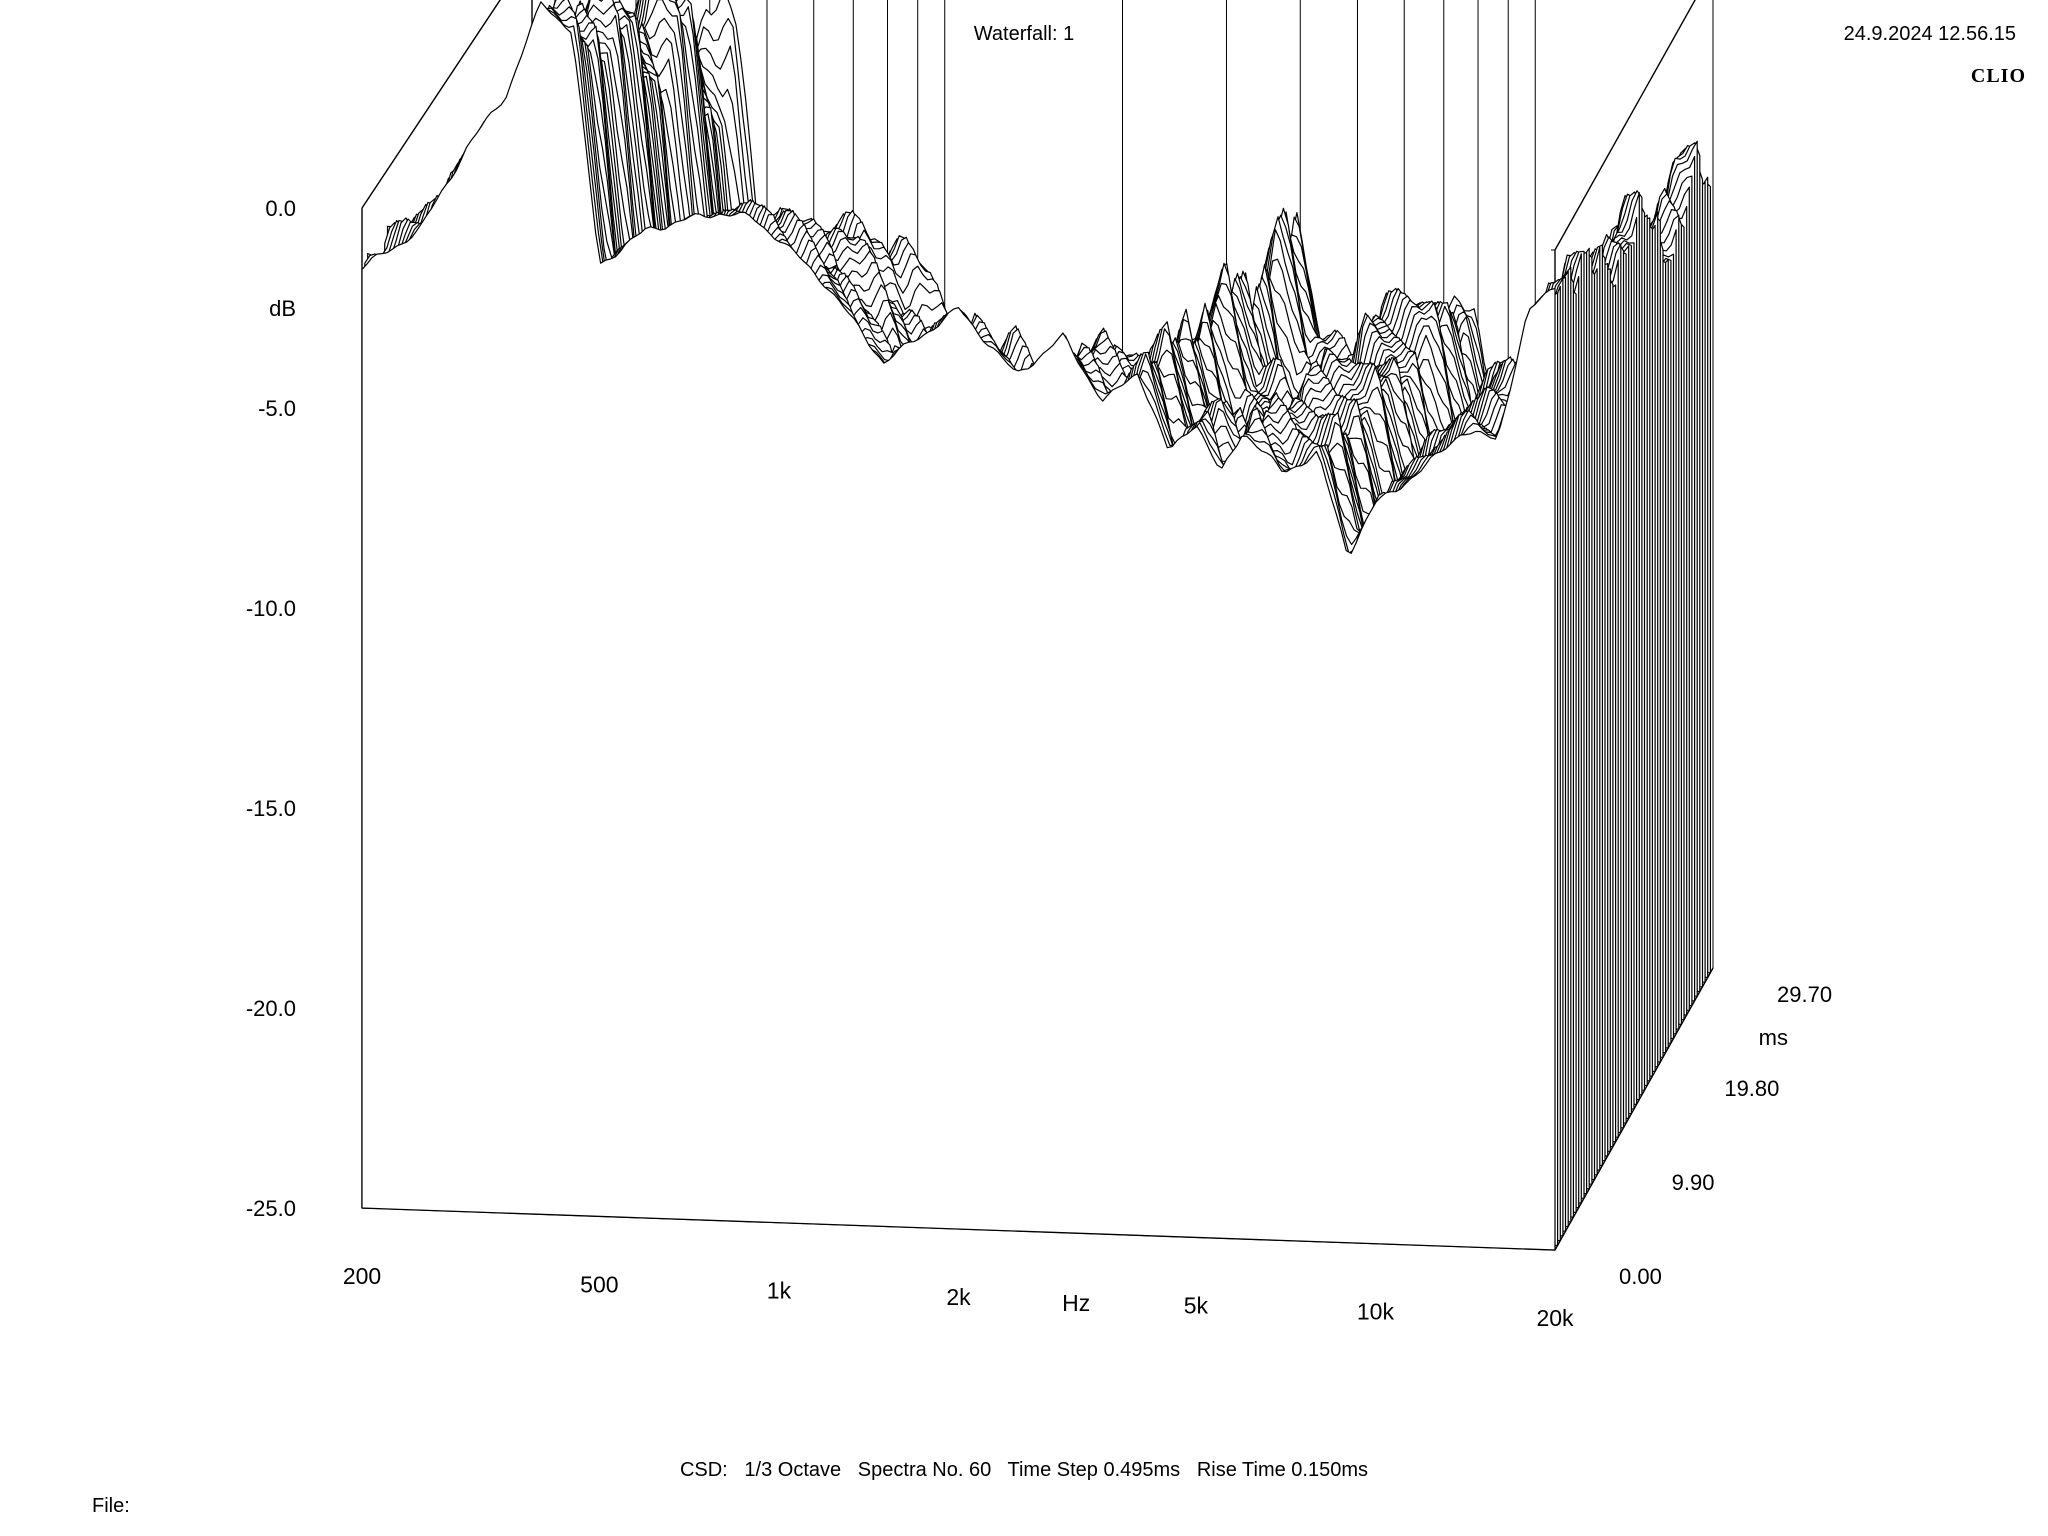 The image size is (2048, 1536). What do you see at coordinates (1773, 1037) in the screenshot?
I see `z-axis-label: ms` at bounding box center [1773, 1037].